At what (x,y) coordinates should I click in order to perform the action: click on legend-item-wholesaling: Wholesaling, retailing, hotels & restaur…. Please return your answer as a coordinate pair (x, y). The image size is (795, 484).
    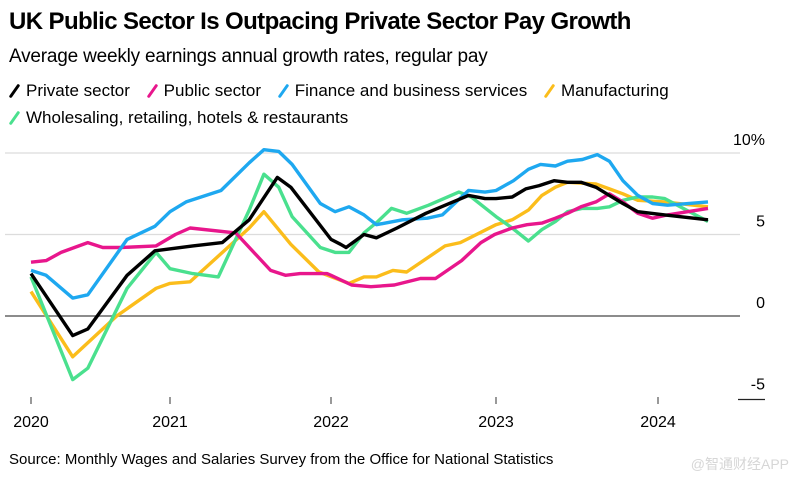
    Looking at the image, I should click on (178, 118).